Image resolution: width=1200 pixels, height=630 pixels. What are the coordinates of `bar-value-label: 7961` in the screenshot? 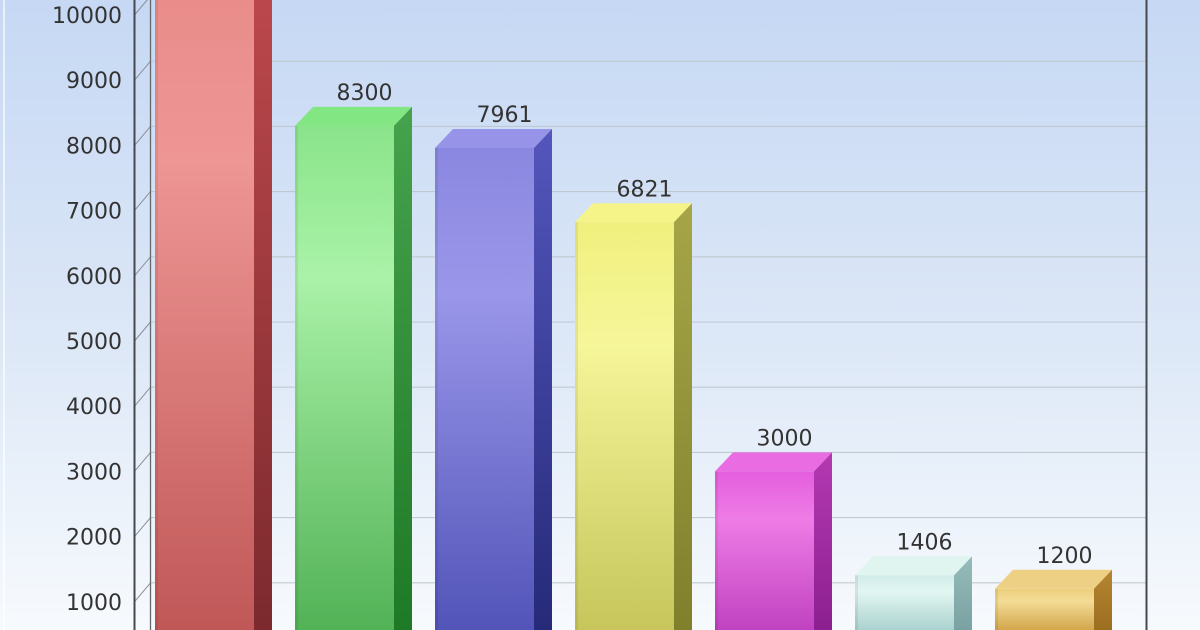 It's located at (505, 115).